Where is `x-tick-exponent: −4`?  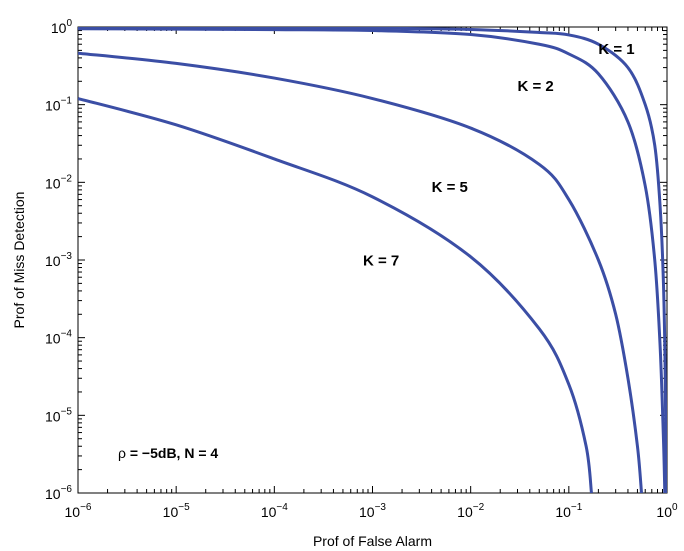 x-tick-exponent: −4 is located at coordinates (282, 507).